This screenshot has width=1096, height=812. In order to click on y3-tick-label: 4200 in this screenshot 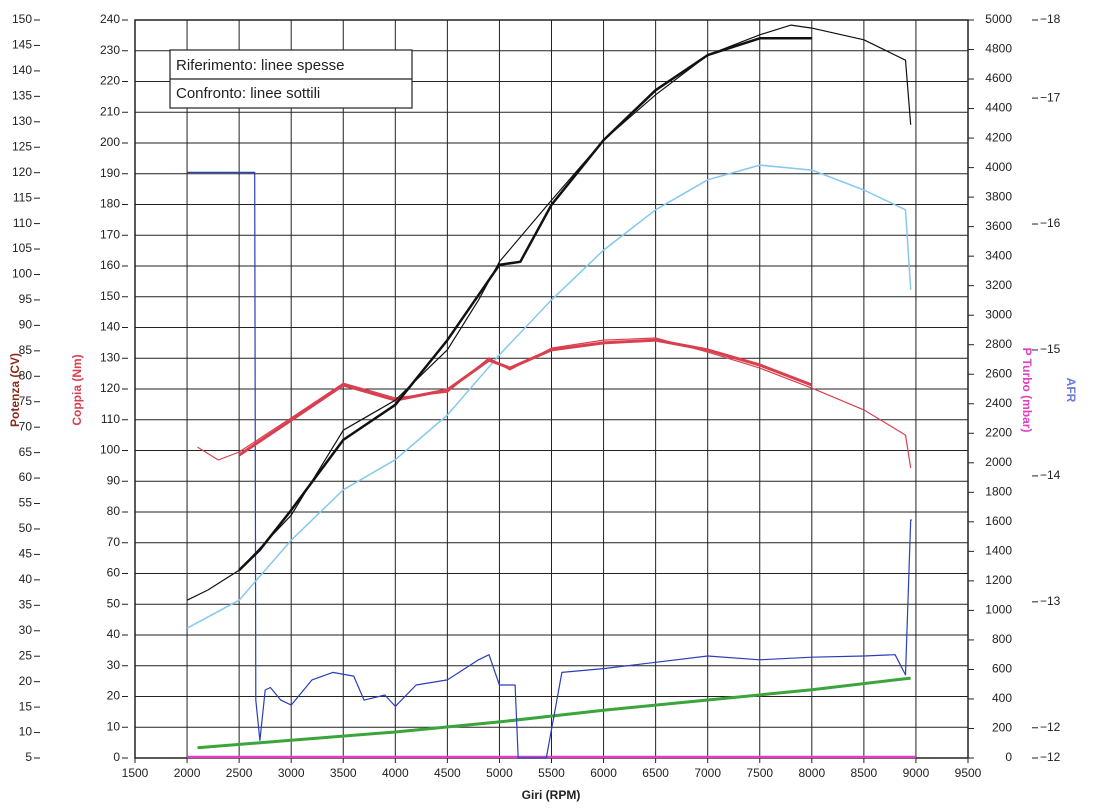, I will do `click(998, 137)`.